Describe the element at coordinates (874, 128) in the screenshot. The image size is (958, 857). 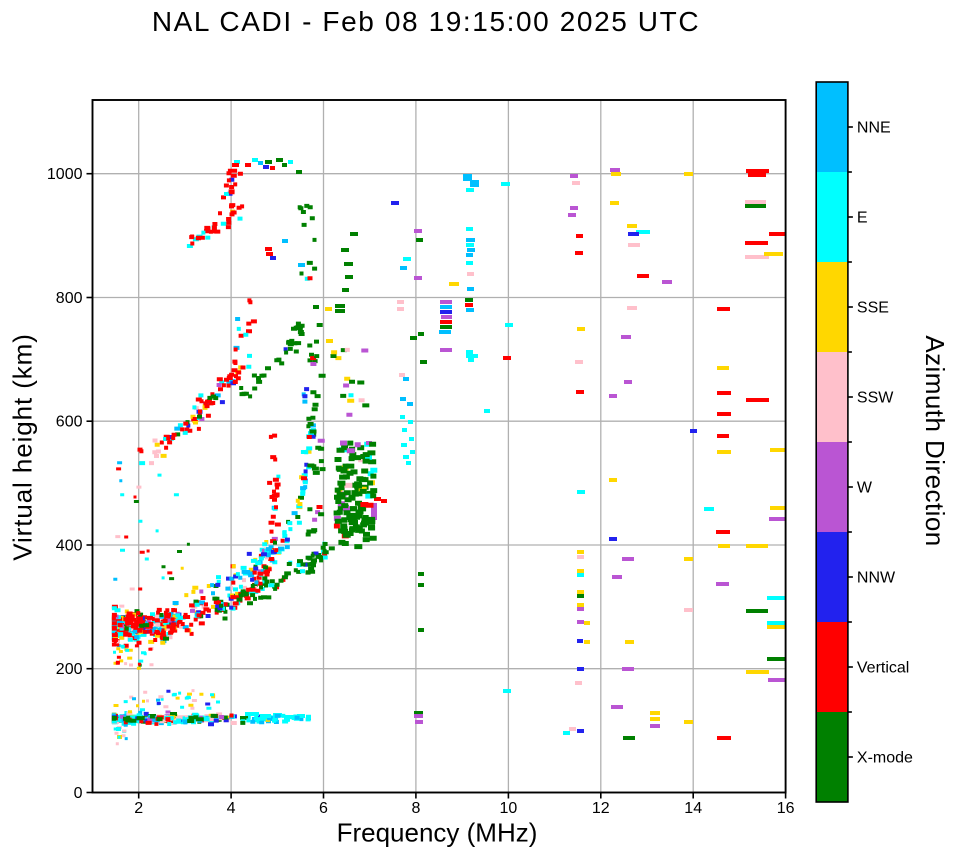
I see `svg-text: NNE` at that location.